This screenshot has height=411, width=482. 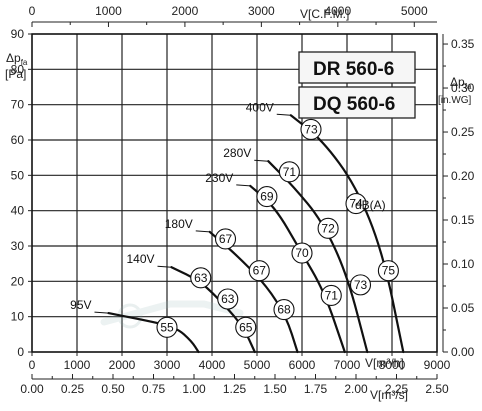 What do you see at coordinates (414, 11) in the screenshot?
I see `x-top-tick-label: 5000` at bounding box center [414, 11].